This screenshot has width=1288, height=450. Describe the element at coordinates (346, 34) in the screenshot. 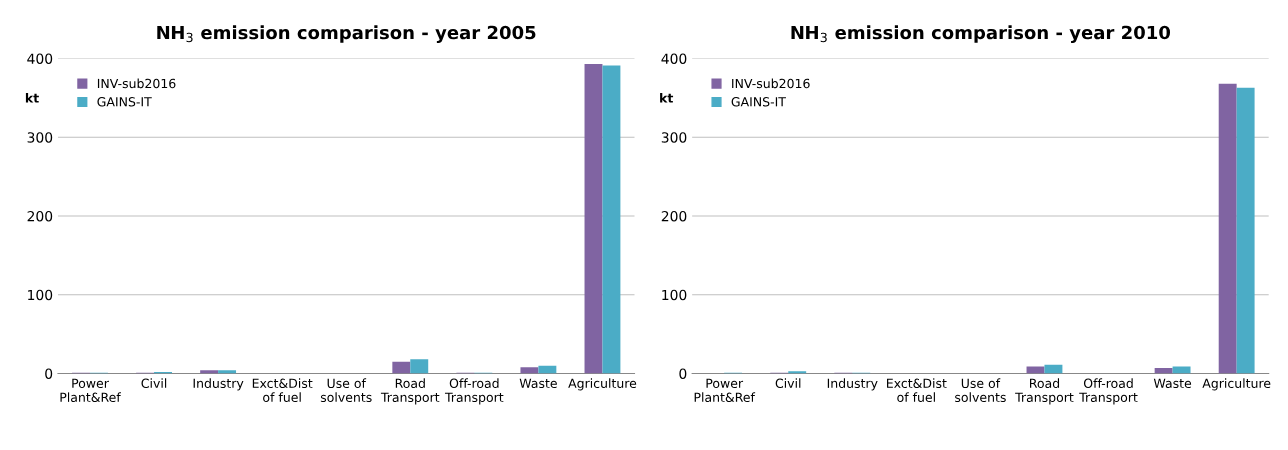

I see `chart-title: NH$_{3}$ emission comparison - year 2005` at that location.